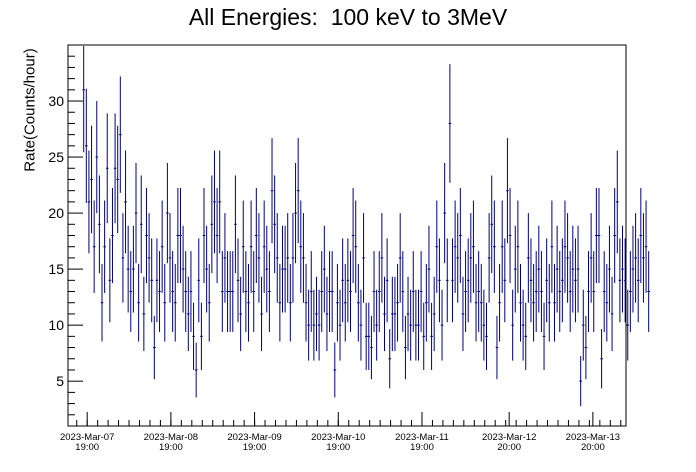 This screenshot has height=472, width=696. What do you see at coordinates (338, 437) in the screenshot?
I see `x-tick-label-date: 2023-Mar-10` at bounding box center [338, 437].